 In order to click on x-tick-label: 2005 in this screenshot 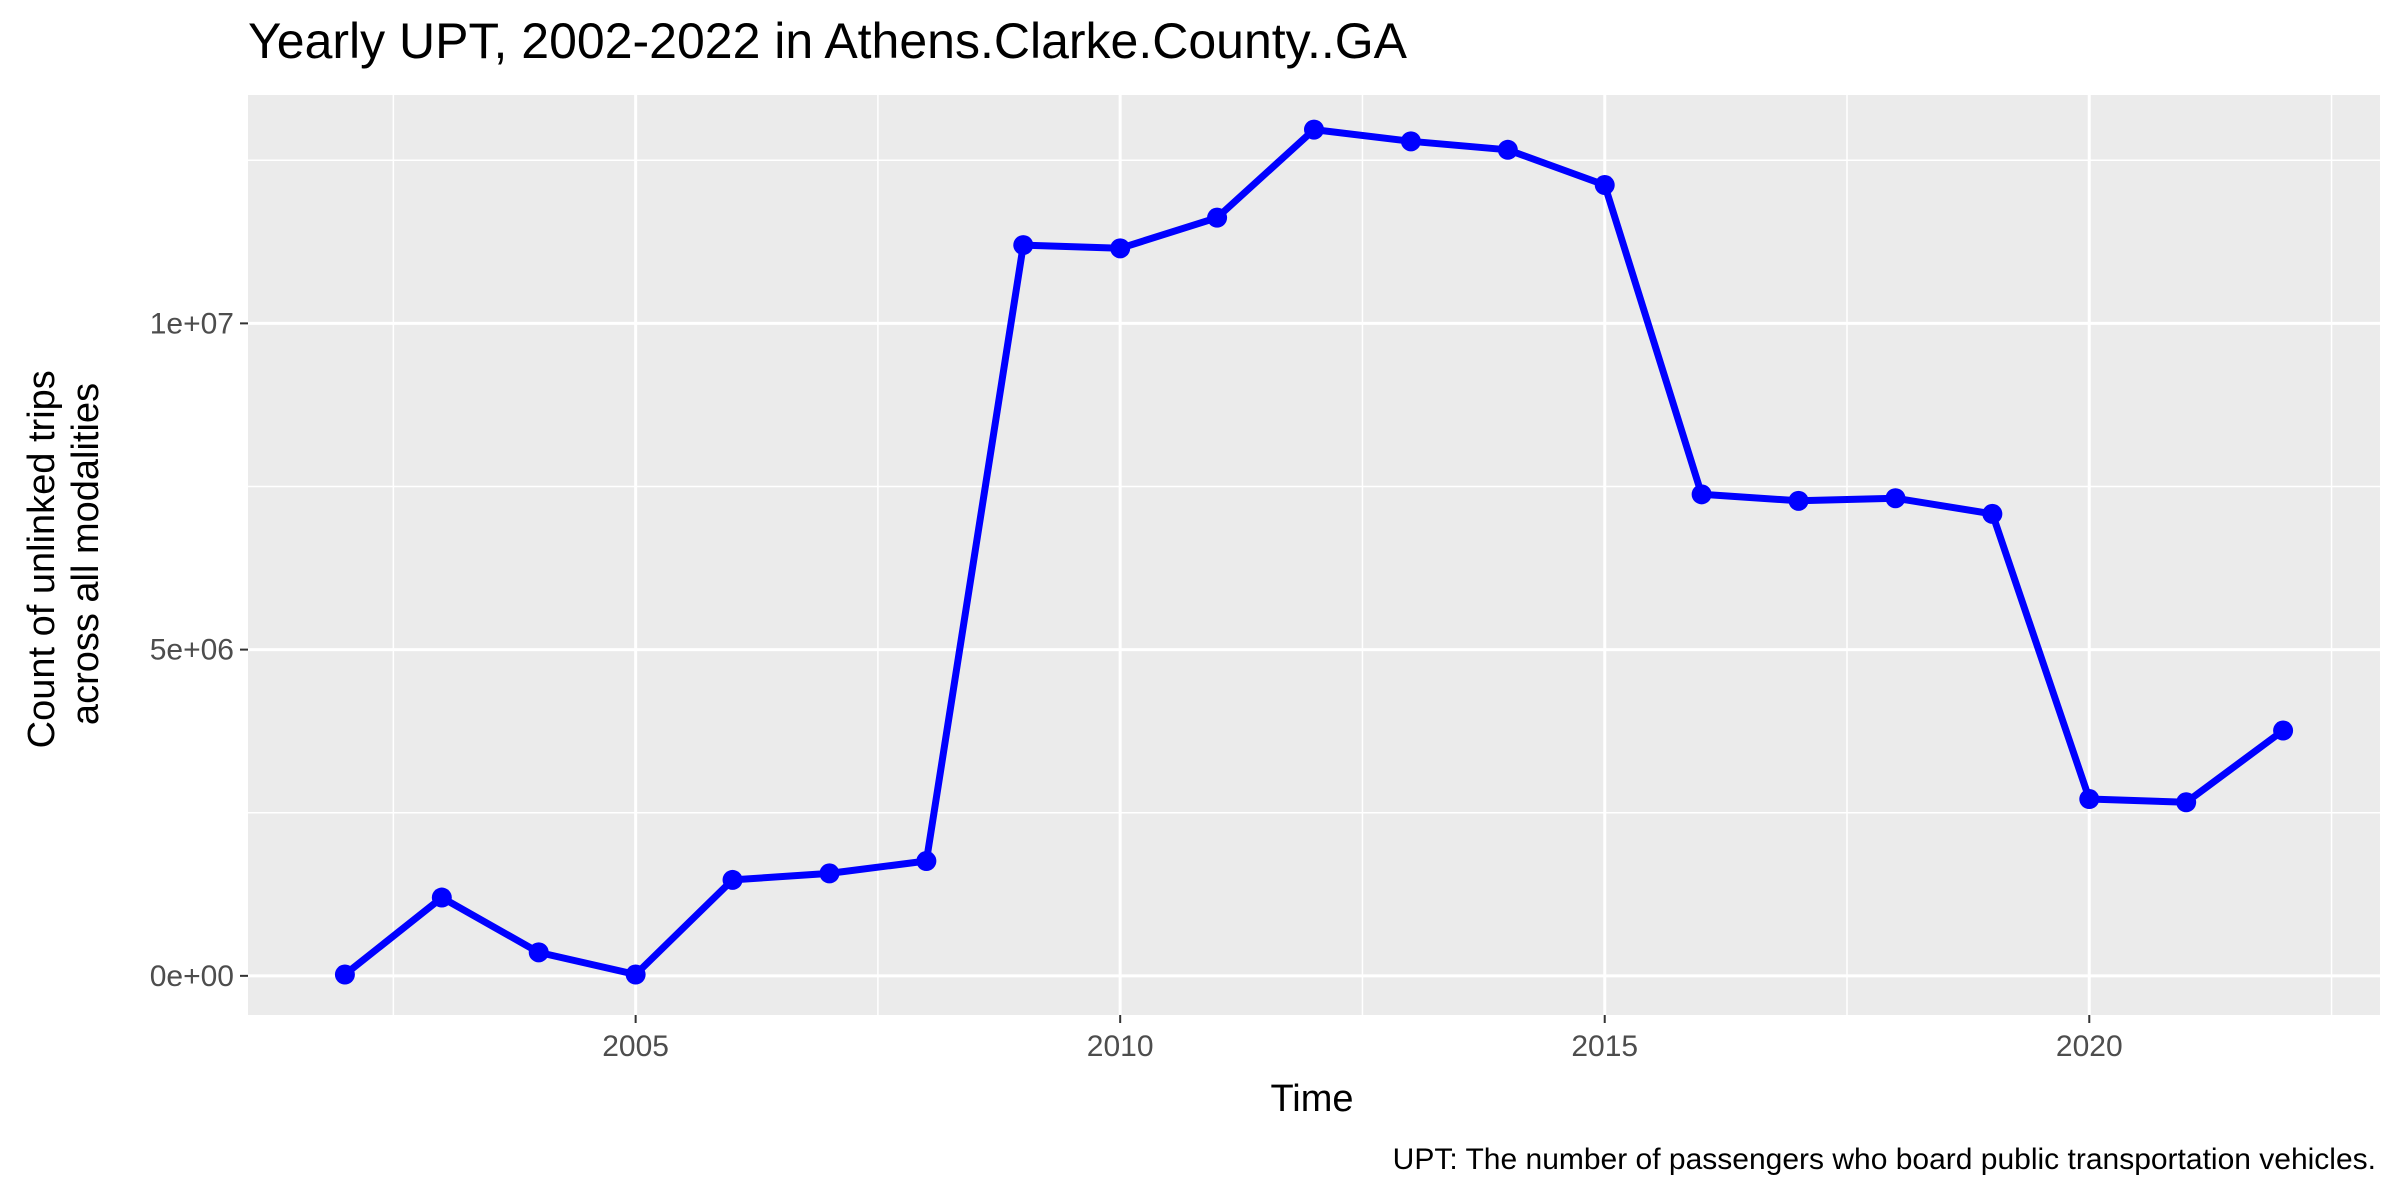, I will do `click(635, 1046)`.